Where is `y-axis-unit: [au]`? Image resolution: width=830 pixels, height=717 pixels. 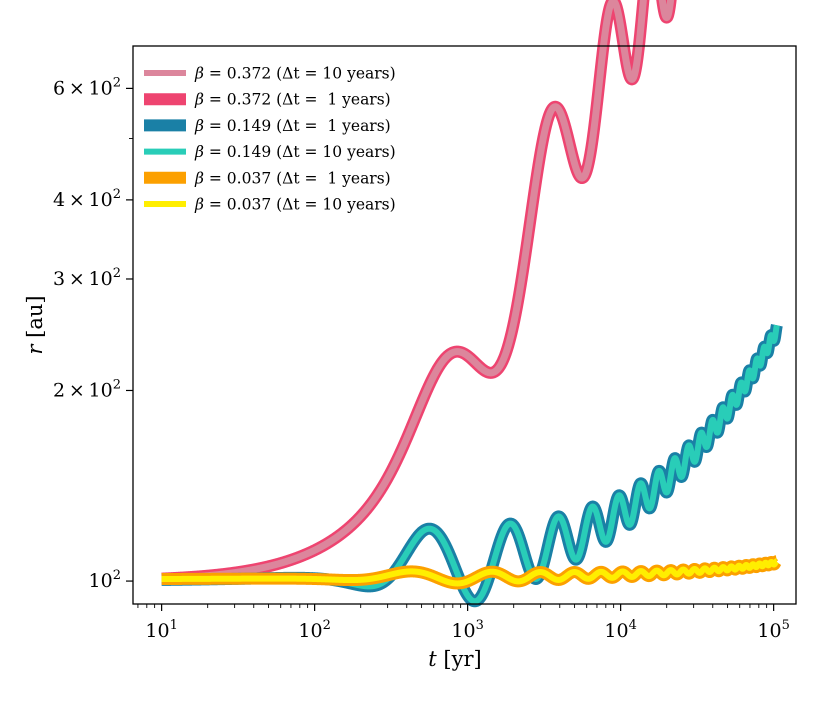
y-axis-unit: [au] is located at coordinates (35, 319).